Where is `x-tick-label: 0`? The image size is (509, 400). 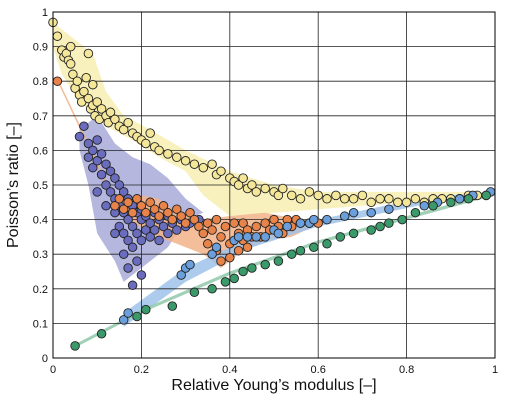
x-tick-label: 0 is located at coordinates (53, 370).